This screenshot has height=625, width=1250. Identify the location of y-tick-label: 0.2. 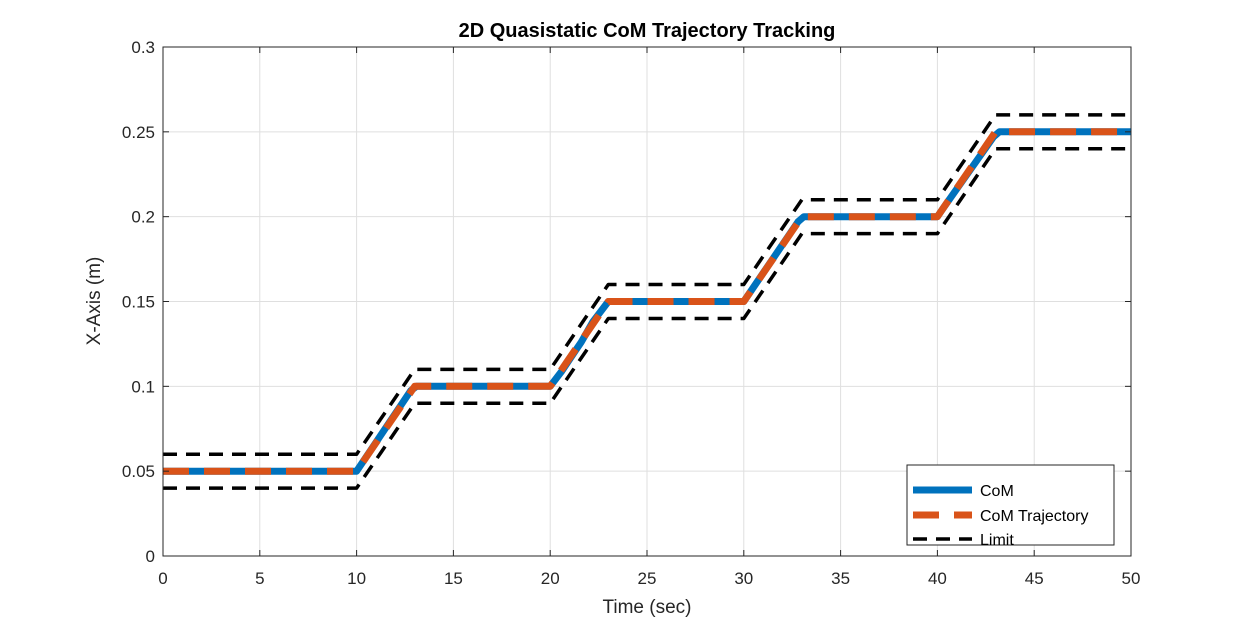
(143, 217).